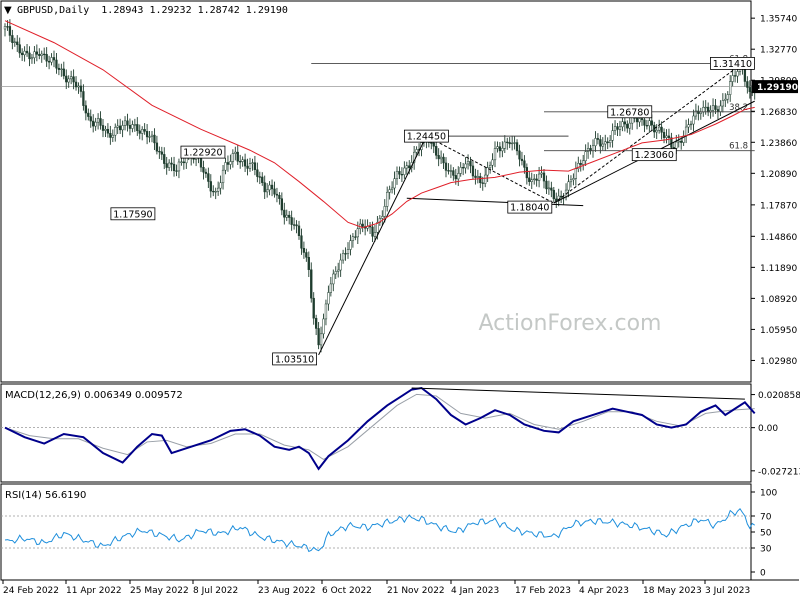 The image size is (800, 604). I want to click on price-label-text: 1.03510, so click(294, 359).